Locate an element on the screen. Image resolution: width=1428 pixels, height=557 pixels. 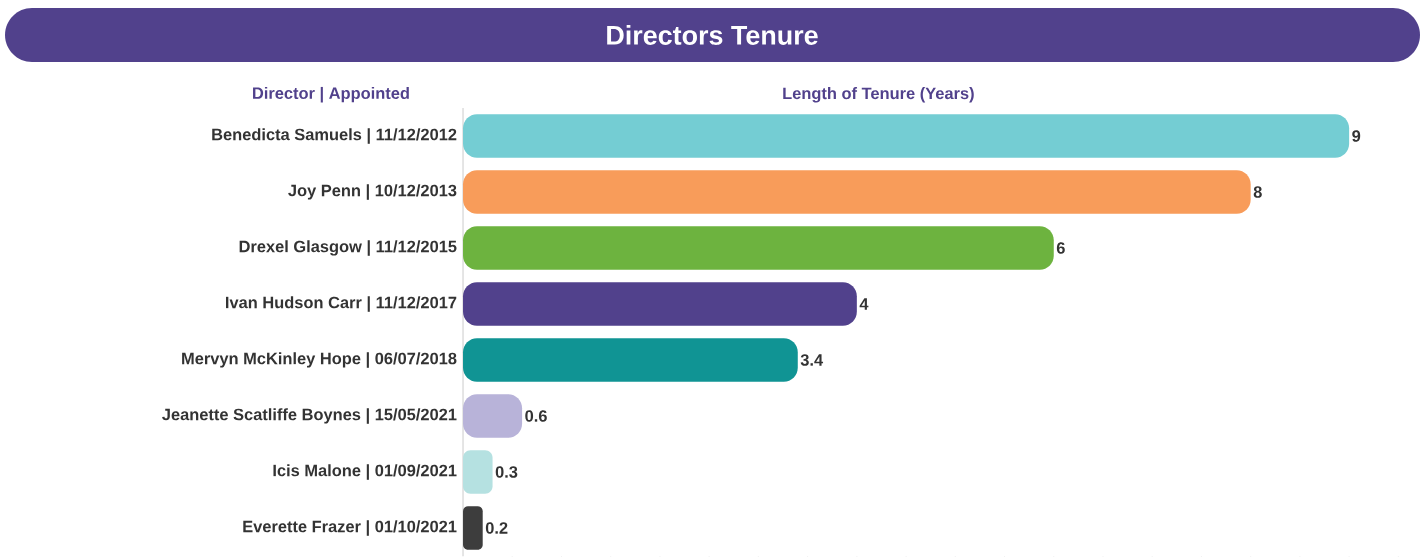
data-label: 0.2 is located at coordinates (496, 528).